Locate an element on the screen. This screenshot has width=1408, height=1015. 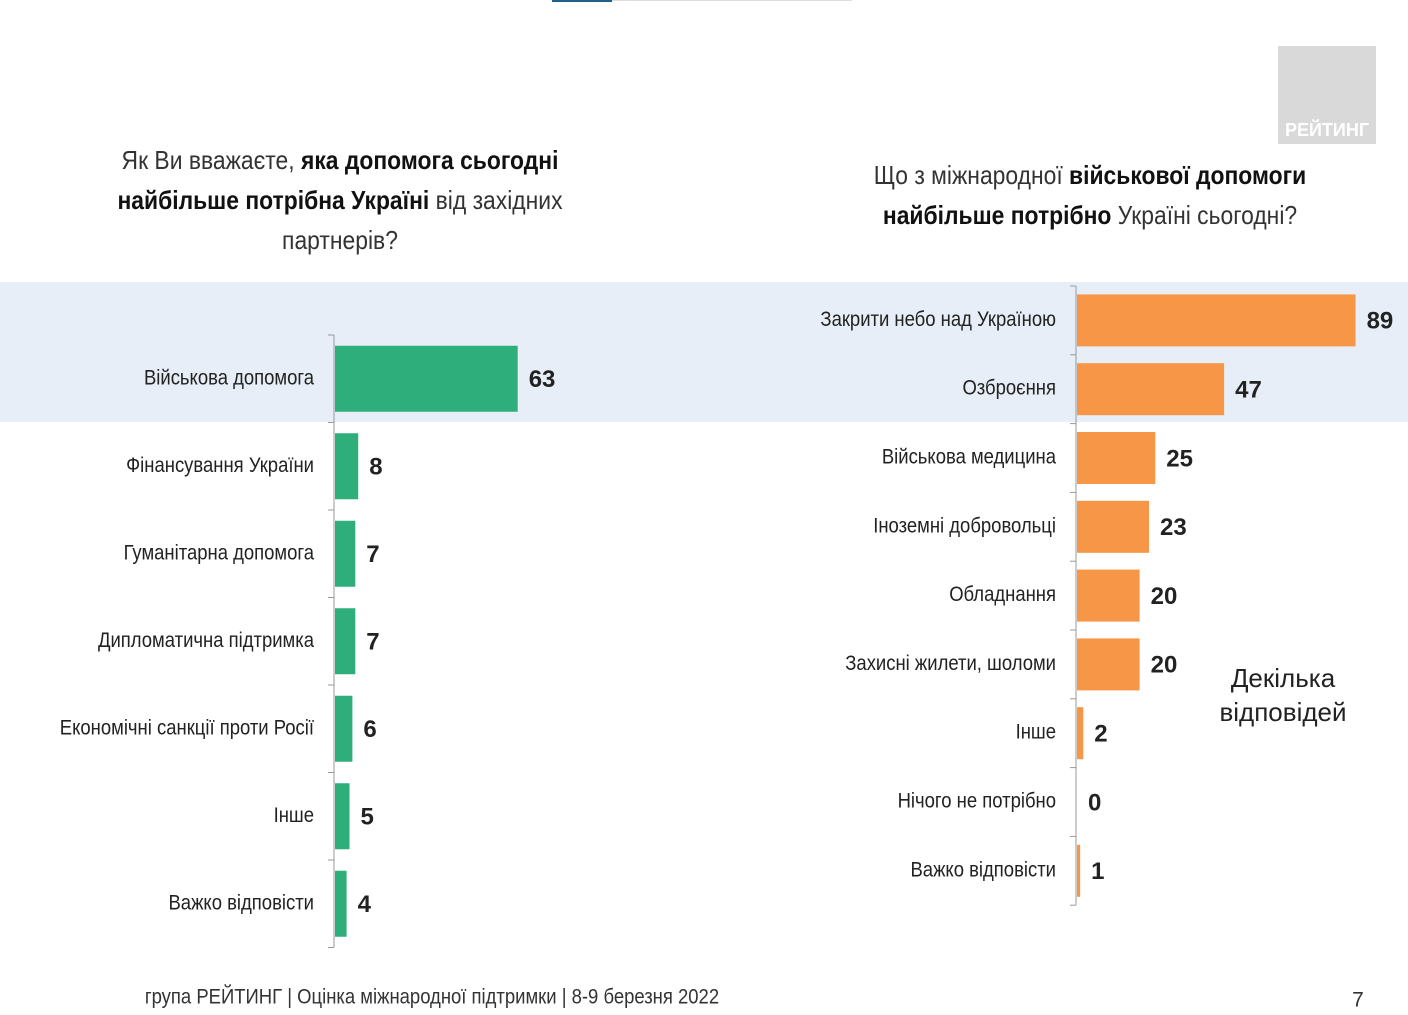
category-label: Економічні санкції проти Росії is located at coordinates (187, 727).